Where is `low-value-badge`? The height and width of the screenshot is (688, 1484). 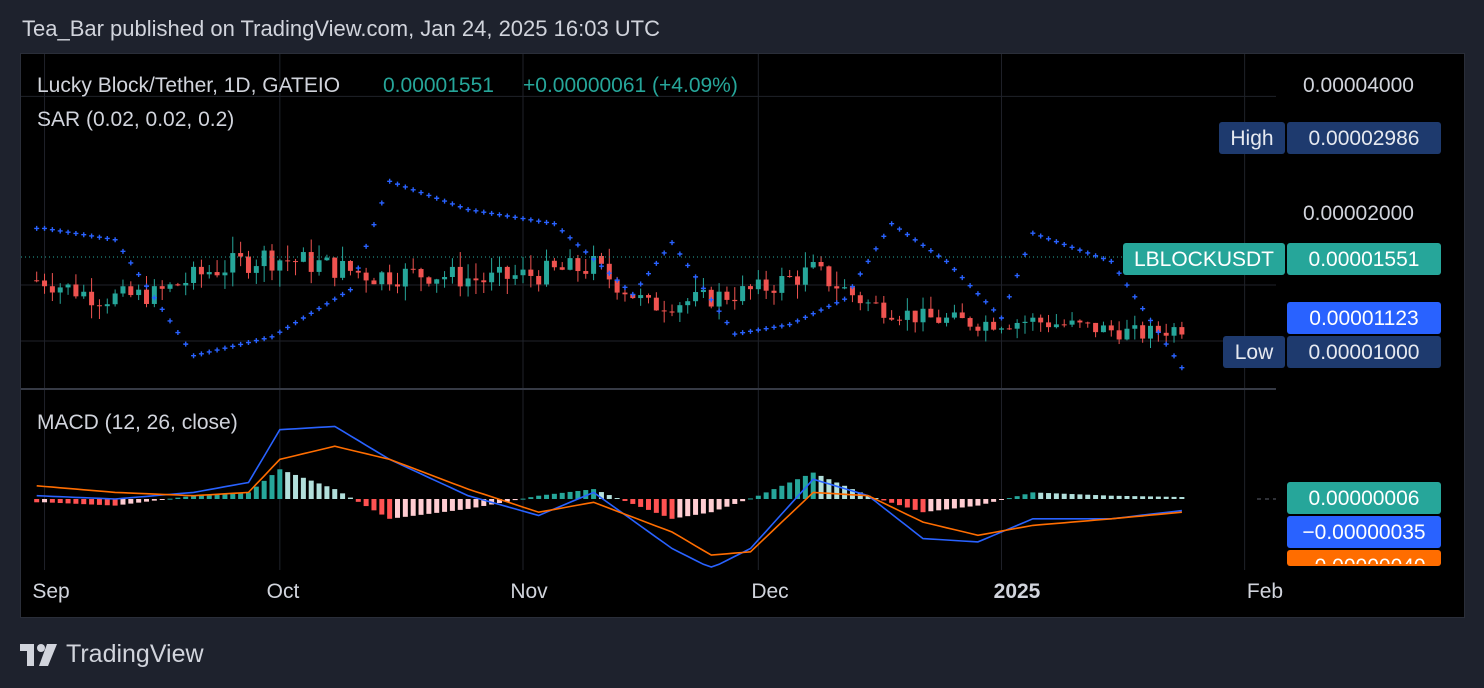
low-value-badge is located at coordinates (1364, 352).